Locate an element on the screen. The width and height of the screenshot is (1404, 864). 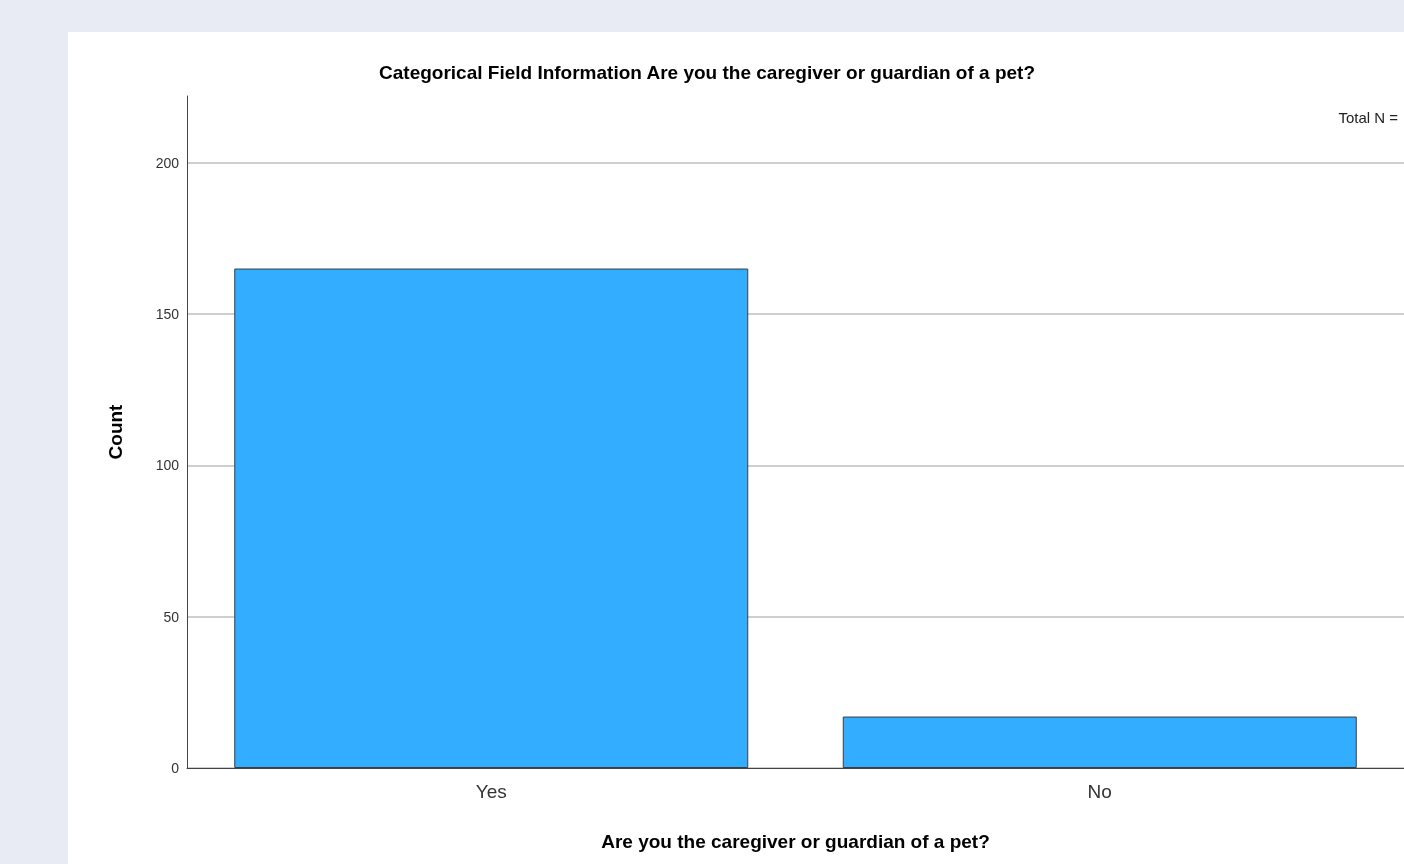
x-tick-label: Yes is located at coordinates (491, 791).